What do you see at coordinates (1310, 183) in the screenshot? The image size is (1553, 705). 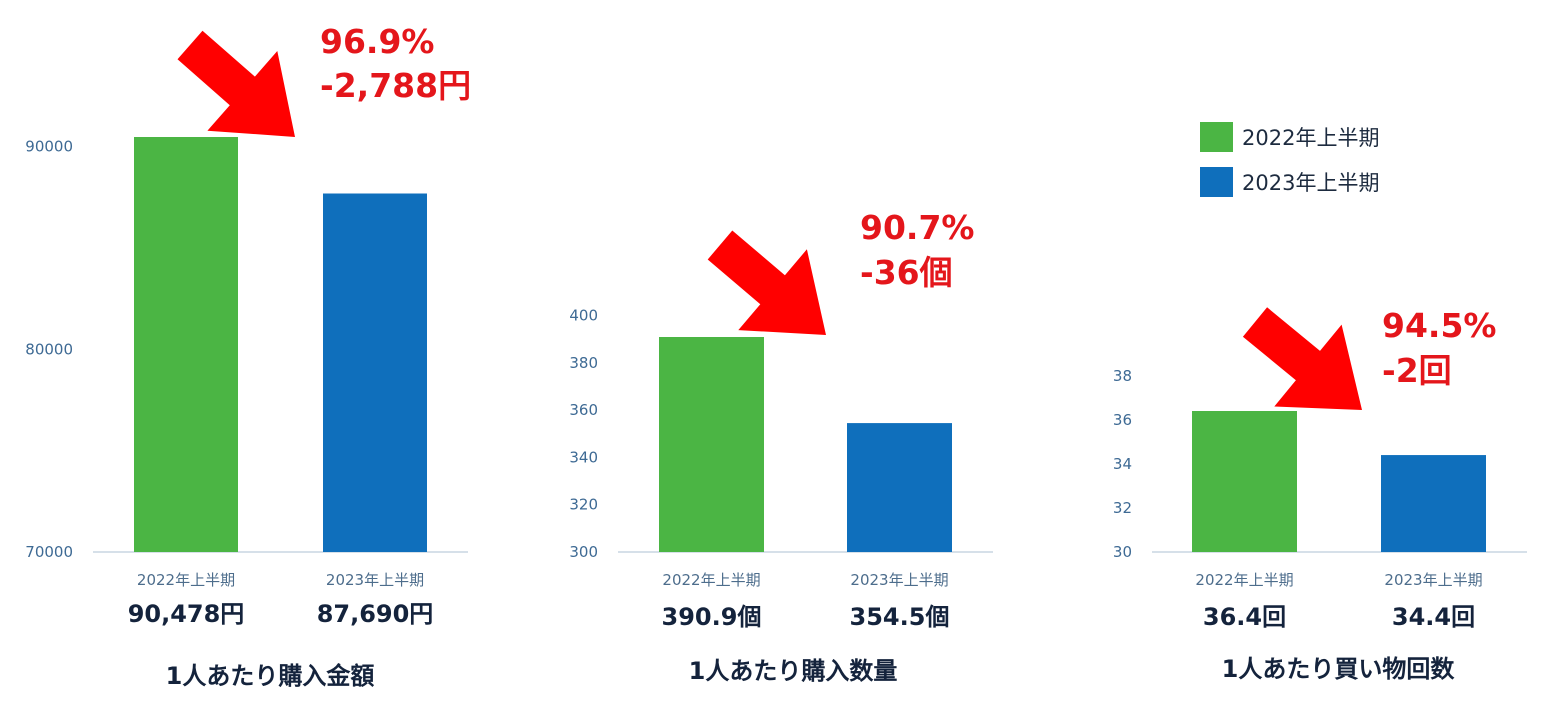 I see `legend-label: 2023年上半期` at bounding box center [1310, 183].